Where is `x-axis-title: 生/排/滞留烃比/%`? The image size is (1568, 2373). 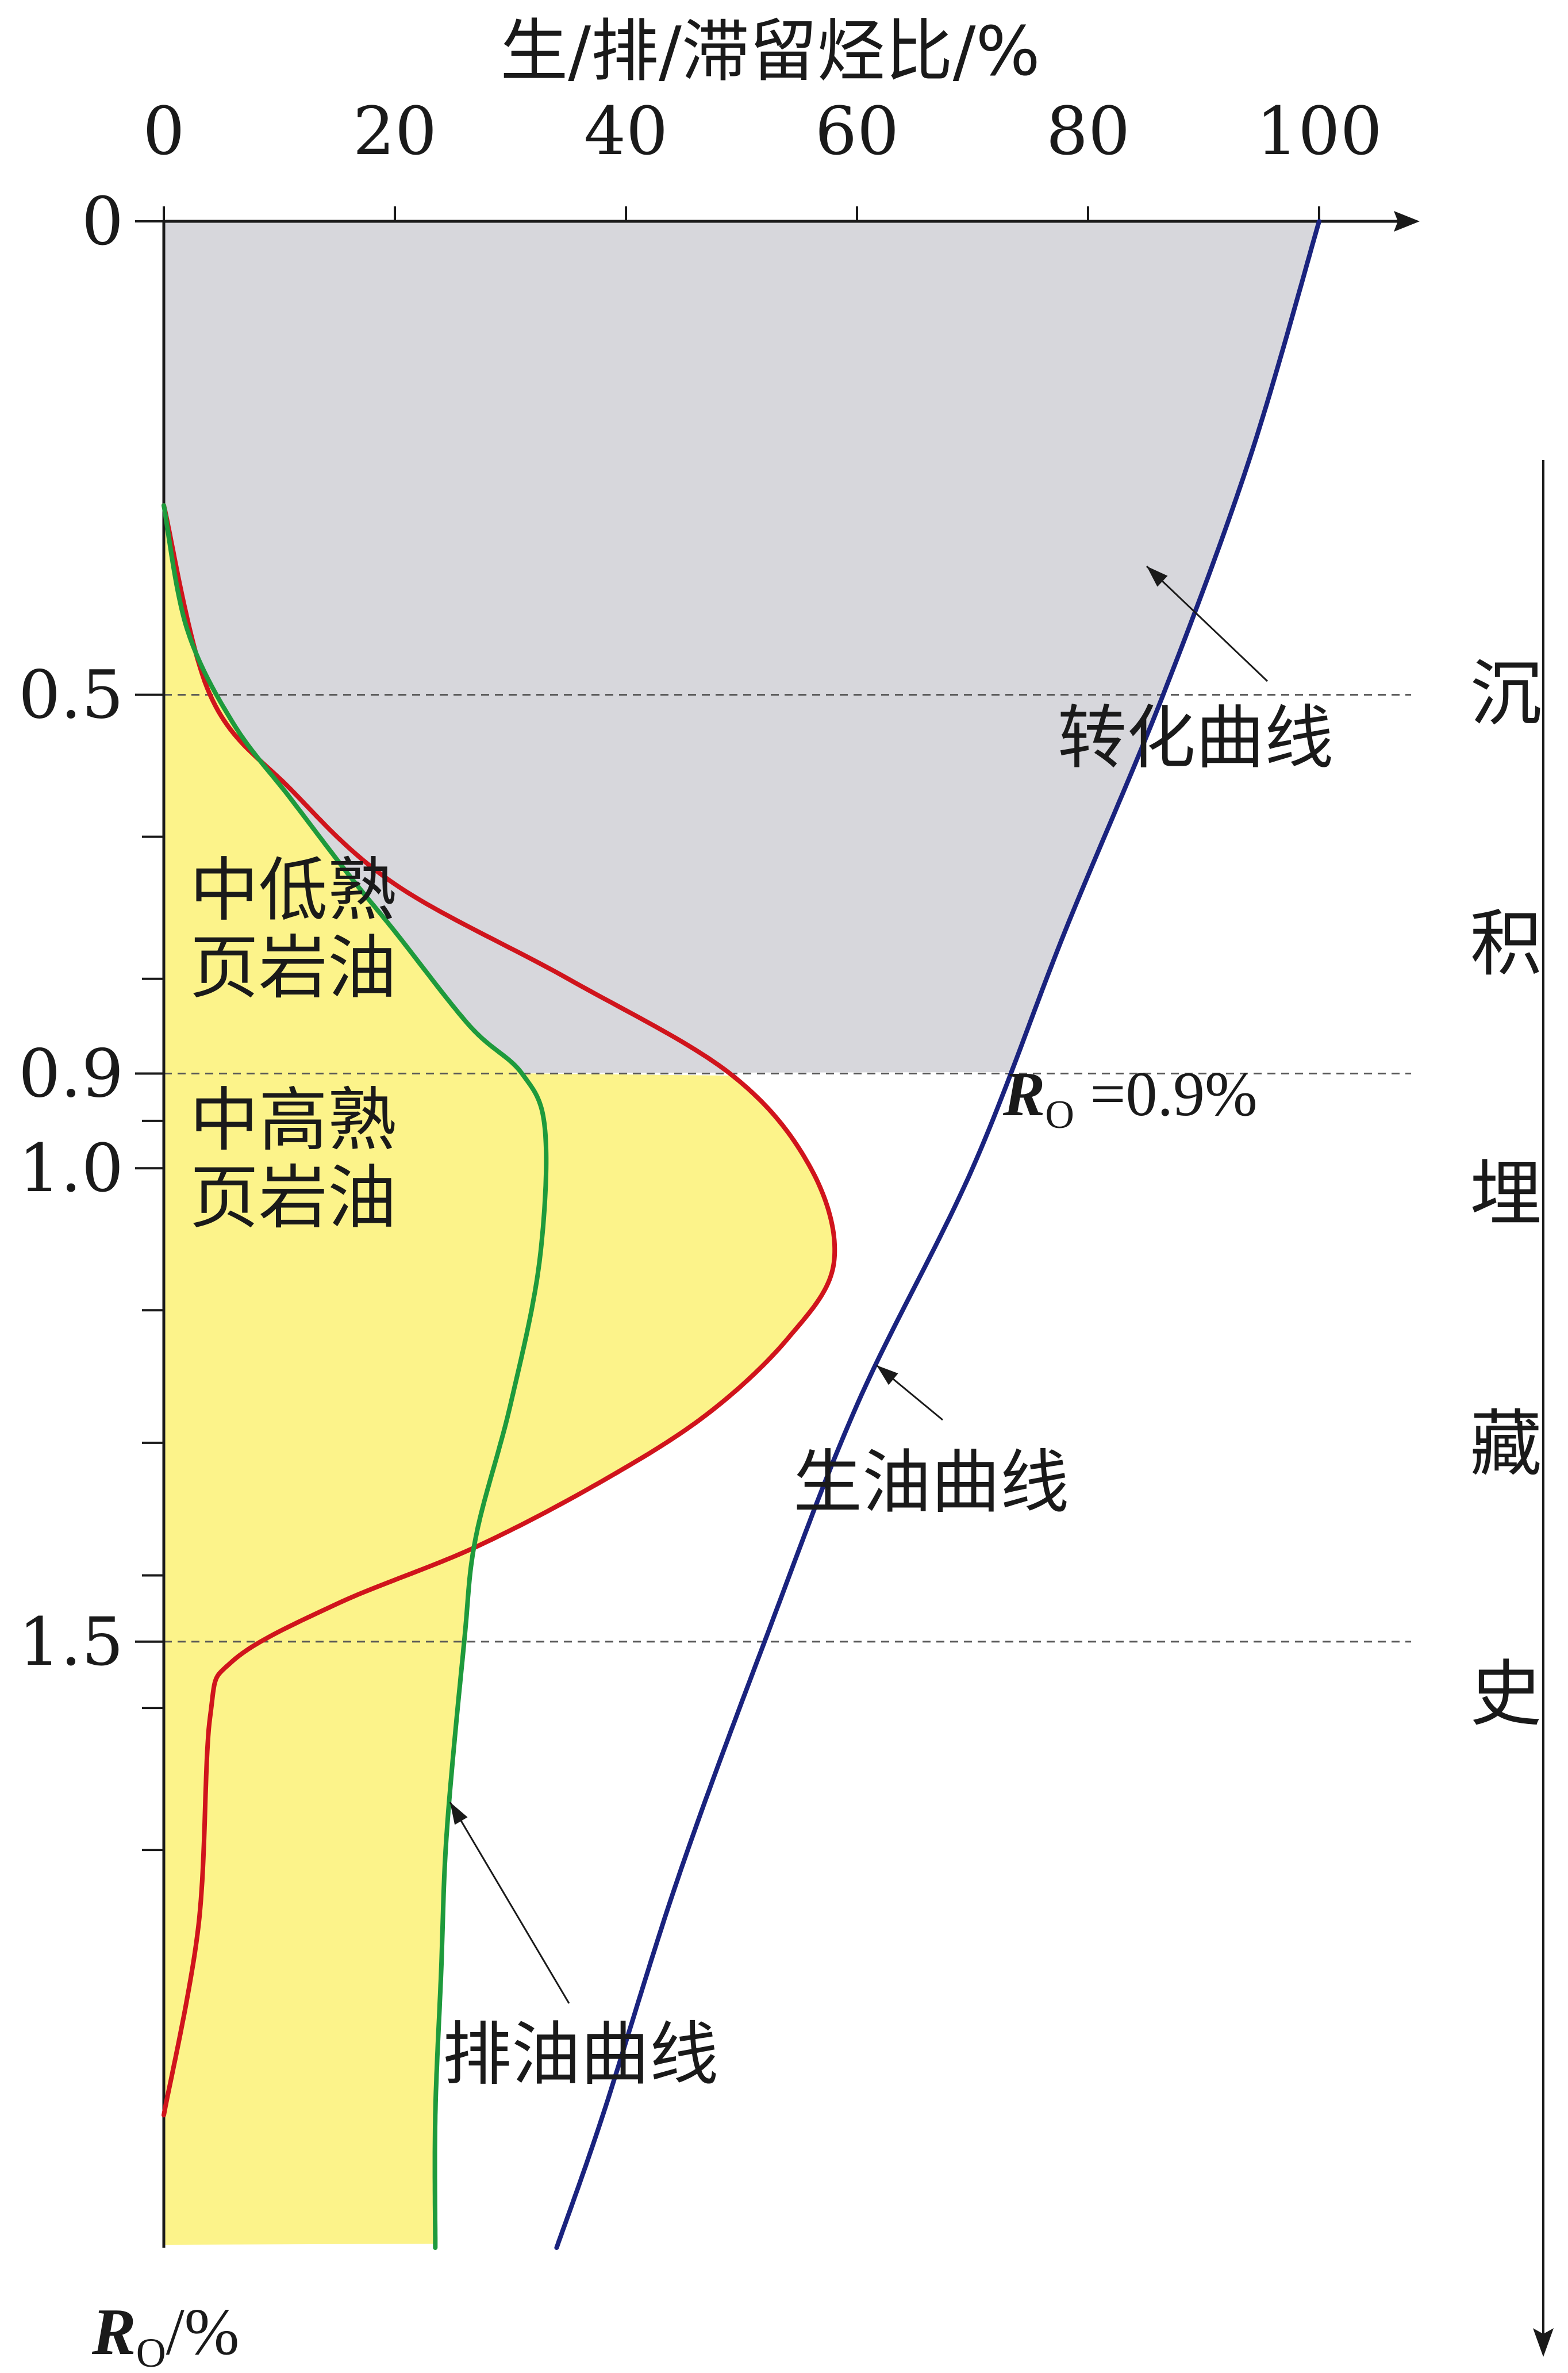 x-axis-title: 生/排/滞留烃比/% is located at coordinates (770, 51).